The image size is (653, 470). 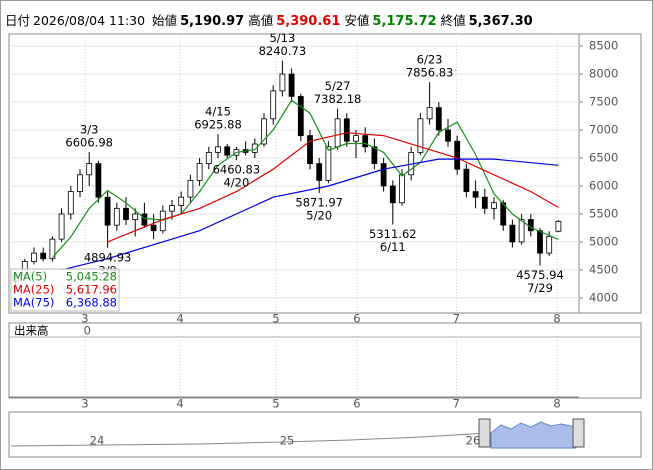 What do you see at coordinates (261, 20) in the screenshot?
I see `quote-label: 高値` at bounding box center [261, 20].